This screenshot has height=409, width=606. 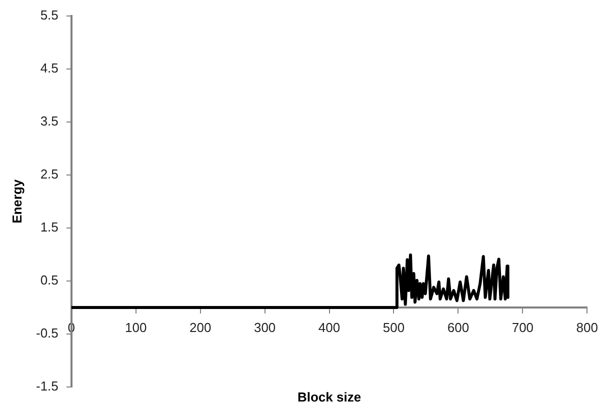 What do you see at coordinates (393, 327) in the screenshot?
I see `x-tick-label: 500` at bounding box center [393, 327].